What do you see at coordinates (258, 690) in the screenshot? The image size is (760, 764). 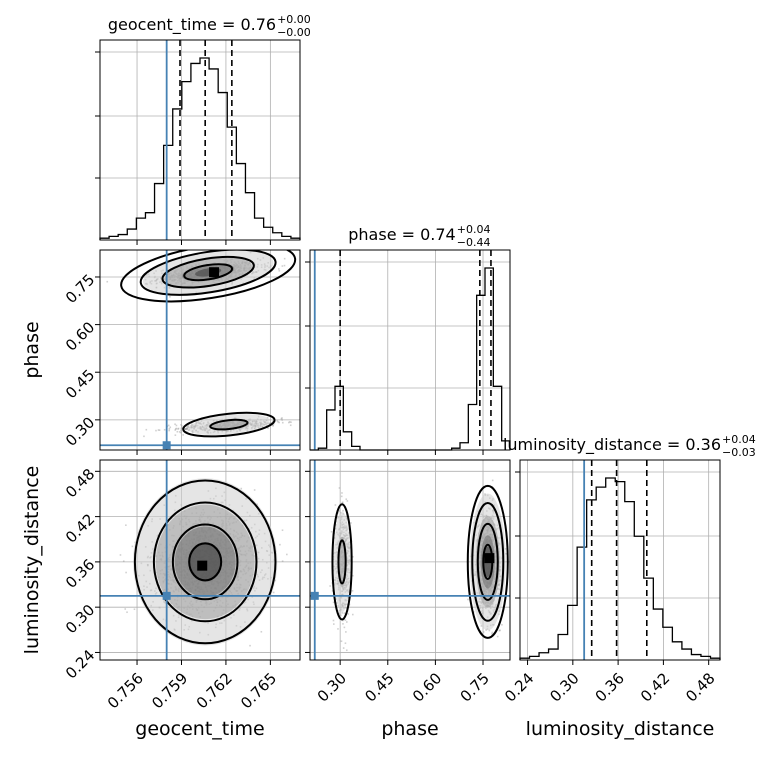 I see `x-tick-label: 0.765` at bounding box center [258, 690].